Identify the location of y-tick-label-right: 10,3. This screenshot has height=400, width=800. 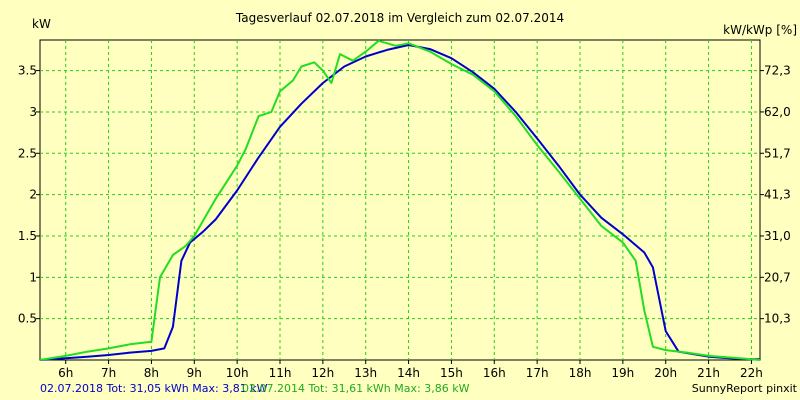
(777, 319).